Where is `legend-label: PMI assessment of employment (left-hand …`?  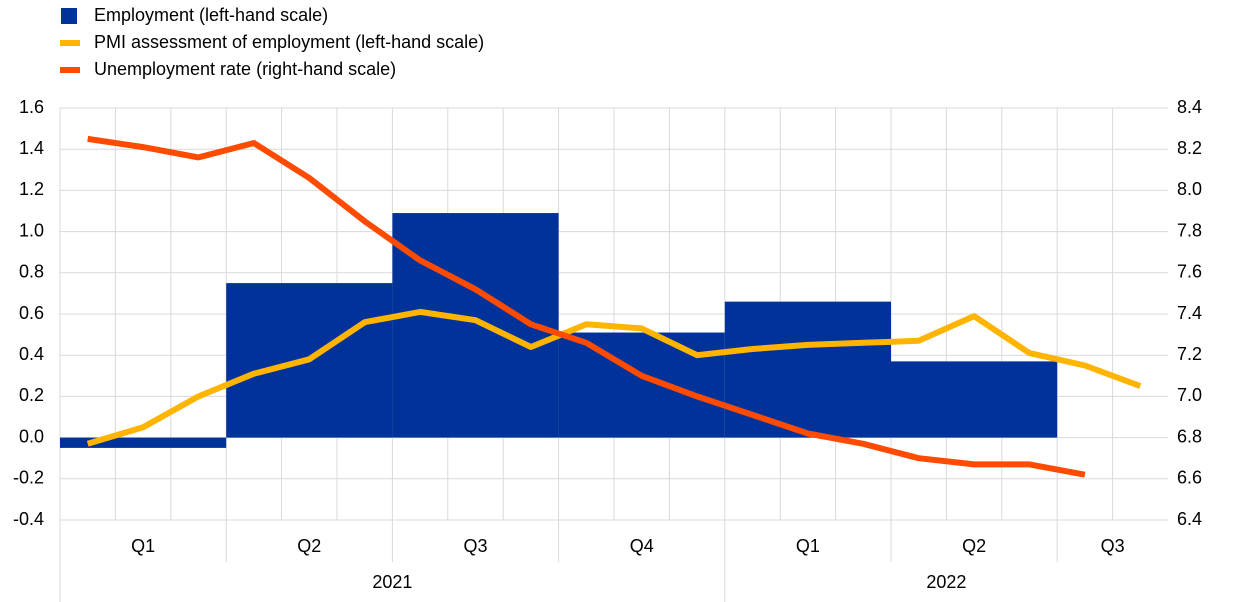 legend-label: PMI assessment of employment (left-hand … is located at coordinates (289, 42).